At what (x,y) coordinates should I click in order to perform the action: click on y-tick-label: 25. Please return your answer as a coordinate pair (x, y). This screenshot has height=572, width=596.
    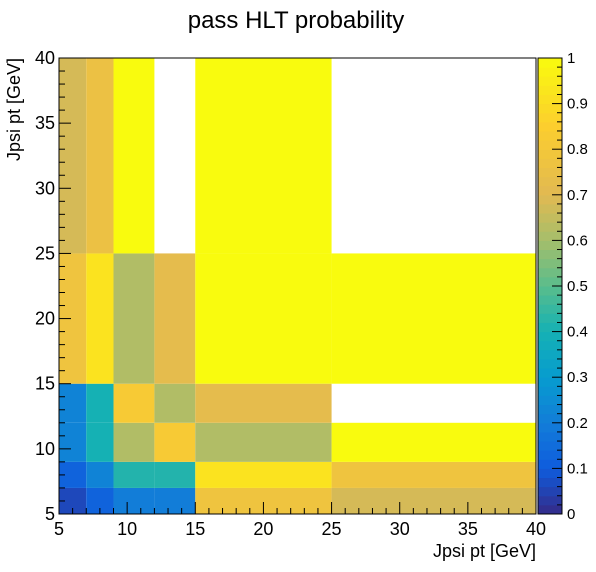
    Looking at the image, I should click on (45, 253).